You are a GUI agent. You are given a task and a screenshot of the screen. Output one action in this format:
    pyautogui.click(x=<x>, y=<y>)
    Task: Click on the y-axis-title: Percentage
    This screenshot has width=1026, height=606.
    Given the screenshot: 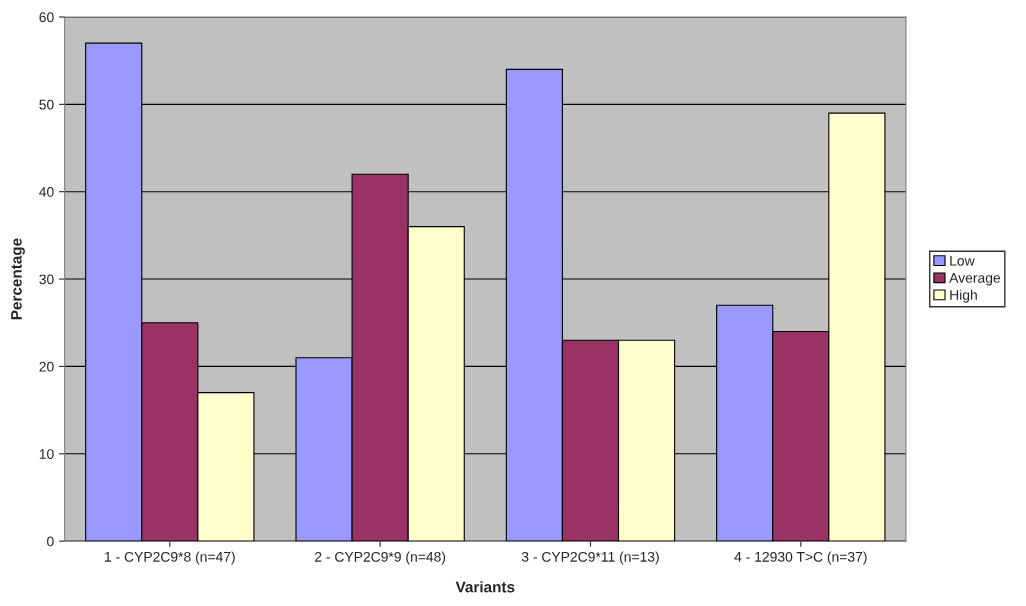 What is the action you would take?
    pyautogui.click(x=18, y=279)
    